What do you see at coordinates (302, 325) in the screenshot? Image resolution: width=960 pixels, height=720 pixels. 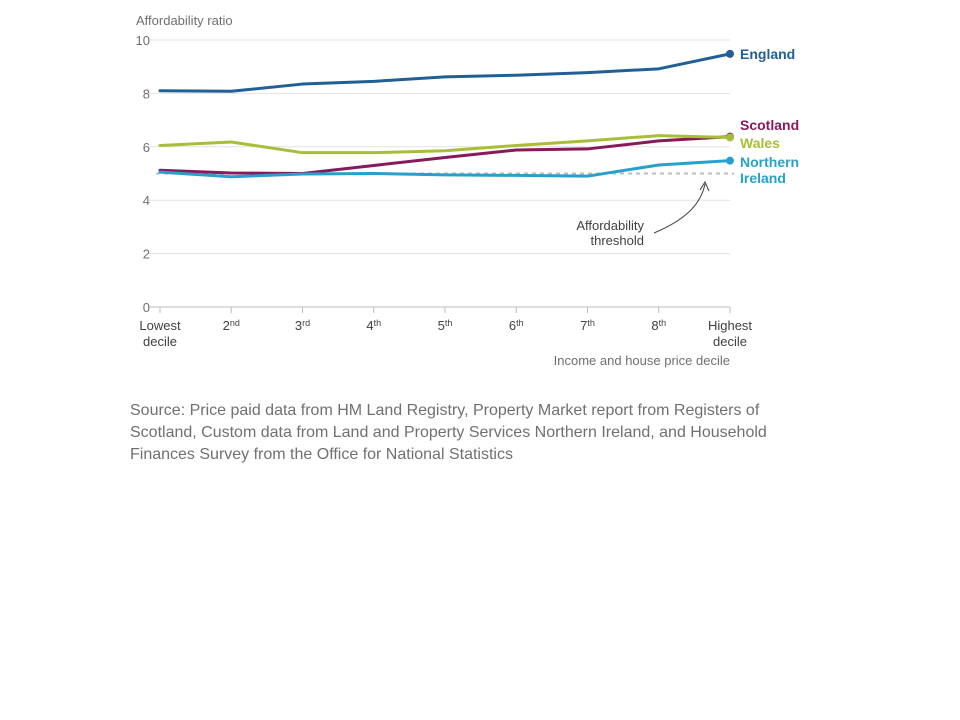 I see `x-tick-label: 3rd` at bounding box center [302, 325].